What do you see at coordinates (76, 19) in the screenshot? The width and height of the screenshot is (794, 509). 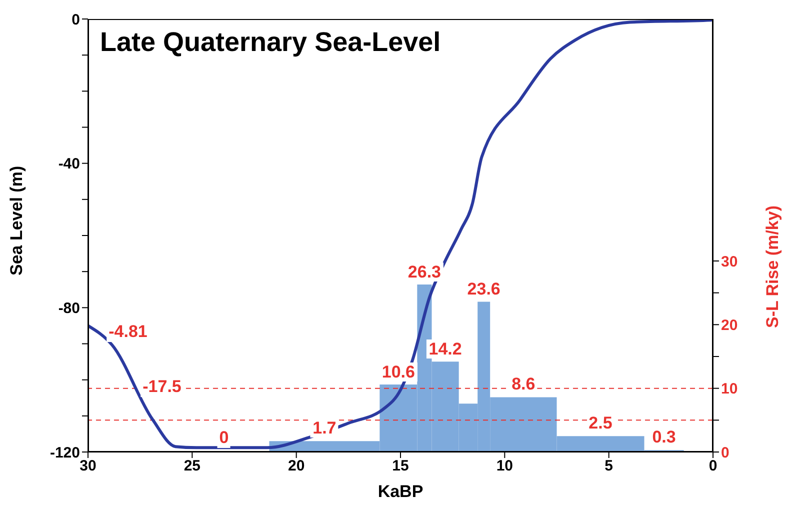 I see `y-tick-label: 0` at bounding box center [76, 19].